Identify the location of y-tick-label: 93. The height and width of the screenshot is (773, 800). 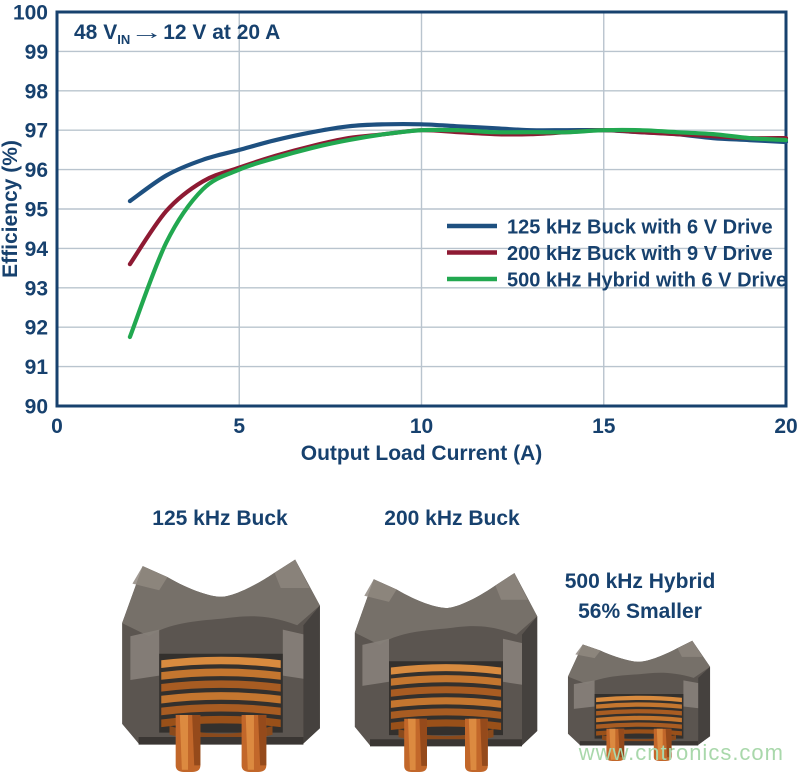
(36, 288).